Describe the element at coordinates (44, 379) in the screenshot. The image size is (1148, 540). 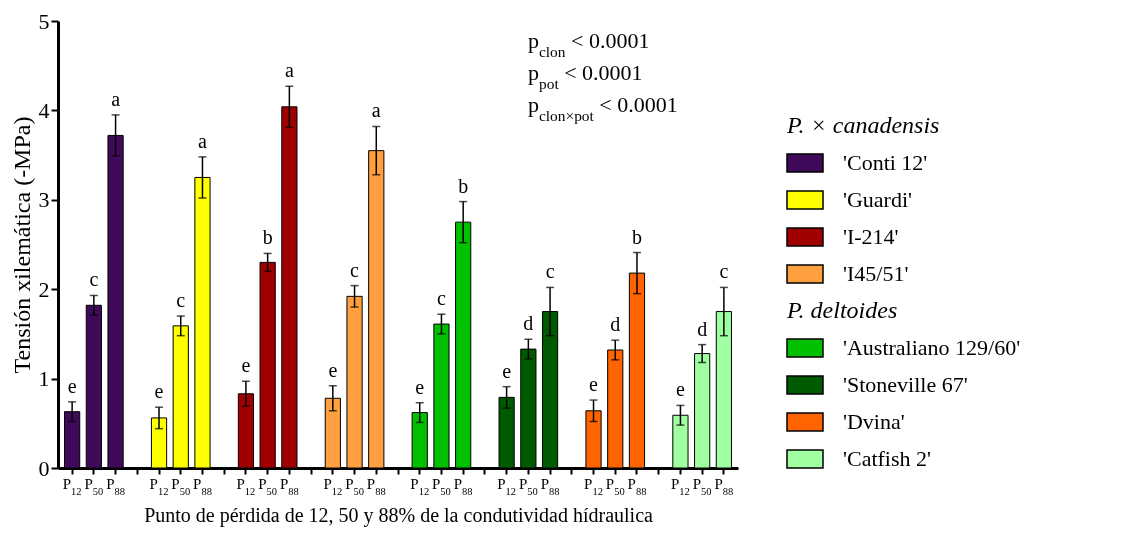
I see `y-tick-label: 1` at that location.